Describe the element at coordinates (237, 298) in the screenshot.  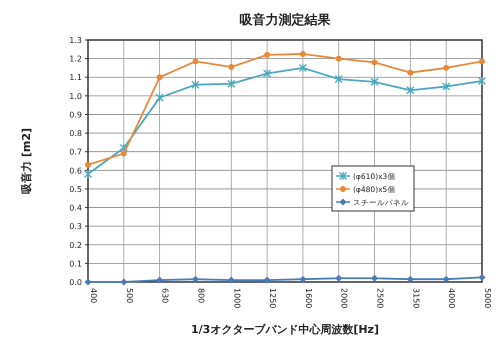
I see `x-tick-label: 1000` at that location.